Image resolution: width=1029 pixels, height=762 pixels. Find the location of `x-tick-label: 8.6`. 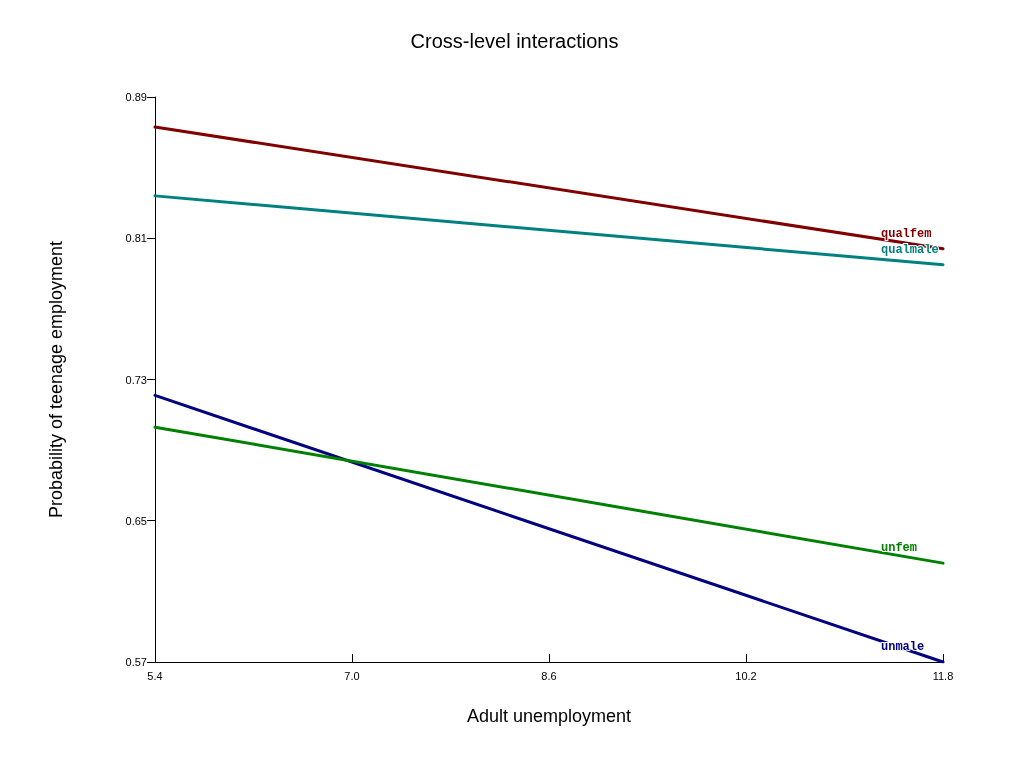

x-tick-label: 8.6 is located at coordinates (549, 675).